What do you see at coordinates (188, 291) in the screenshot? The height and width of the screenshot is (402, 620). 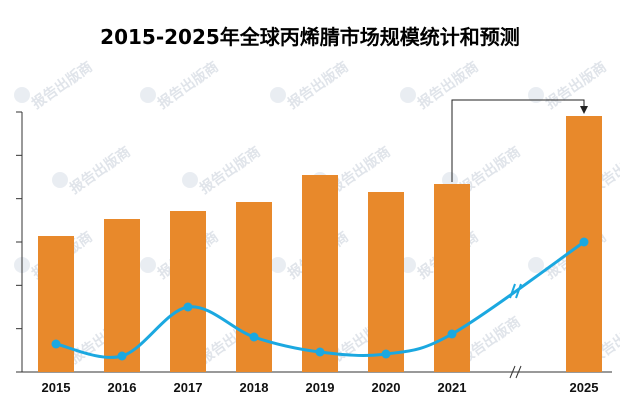 I see `bar-2017` at bounding box center [188, 291].